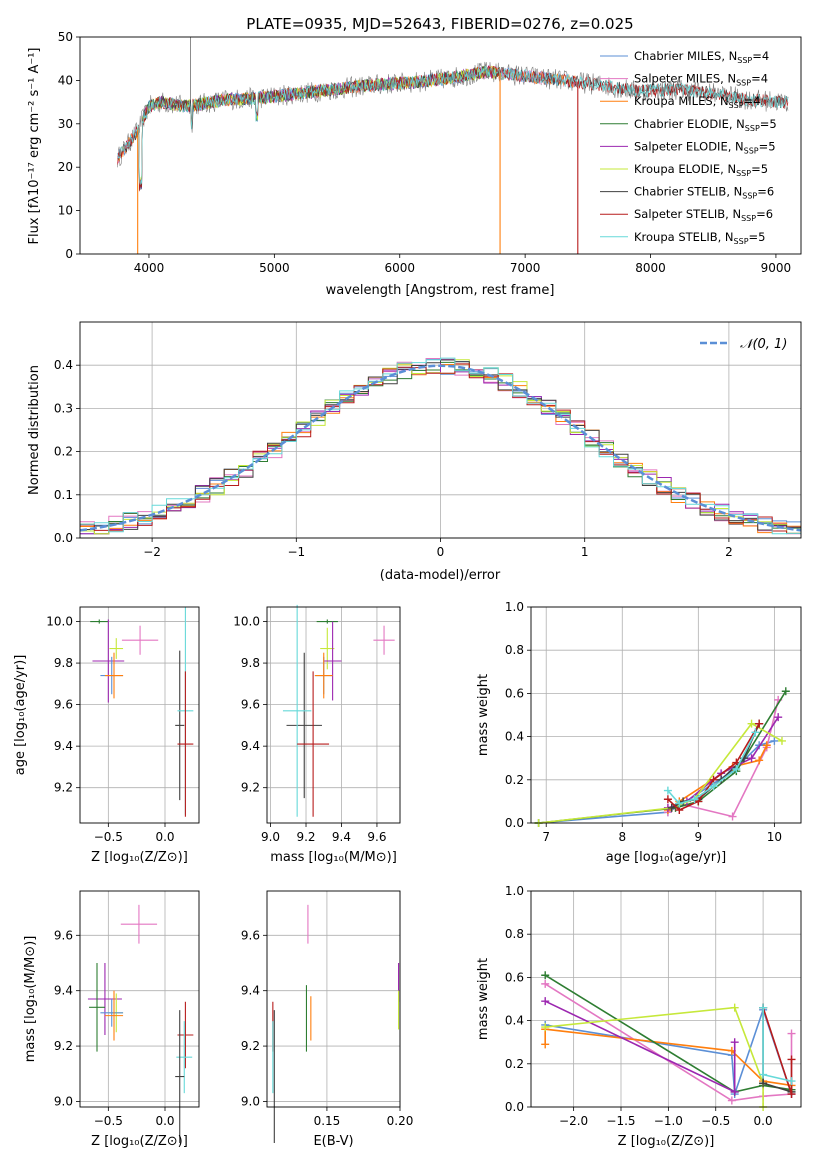  Describe the element at coordinates (701, 57) in the screenshot. I see `legend-label: Chabrier MILES, NSSP=4` at that location.